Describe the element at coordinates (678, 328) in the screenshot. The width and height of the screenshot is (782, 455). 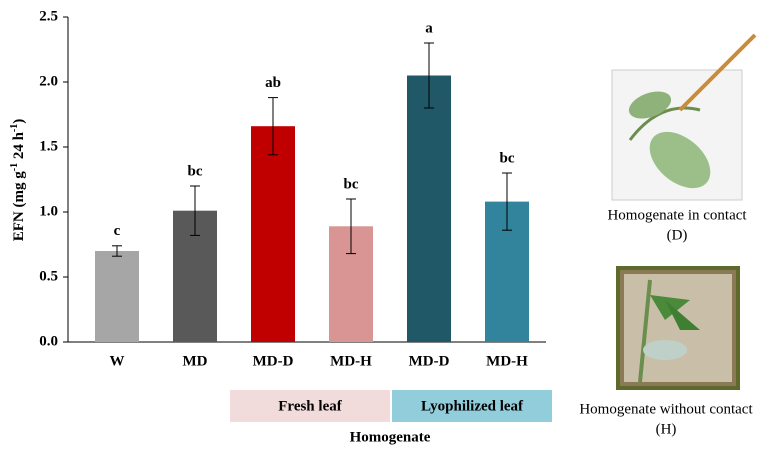
I see `photo-no-contact` at that location.